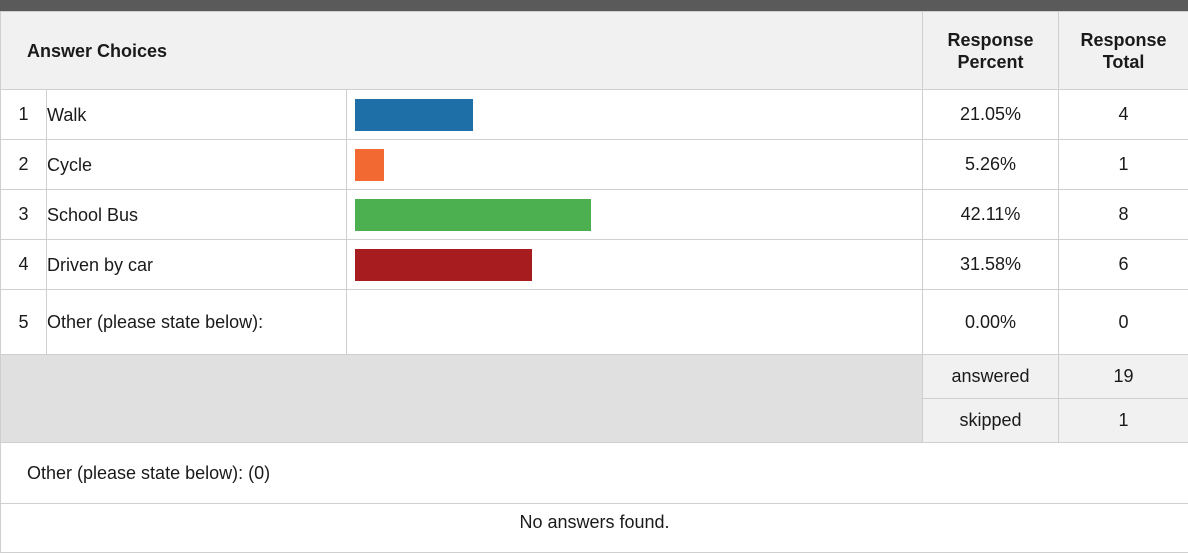 This screenshot has width=1188, height=553. Describe the element at coordinates (1123, 215) in the screenshot. I see `row-total: 8` at that location.